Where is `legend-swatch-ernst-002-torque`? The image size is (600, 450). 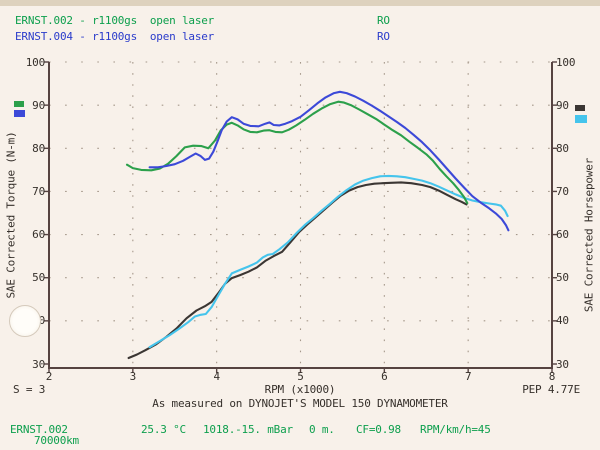 legend-swatch-ernst-002-torque is located at coordinates (19, 104).